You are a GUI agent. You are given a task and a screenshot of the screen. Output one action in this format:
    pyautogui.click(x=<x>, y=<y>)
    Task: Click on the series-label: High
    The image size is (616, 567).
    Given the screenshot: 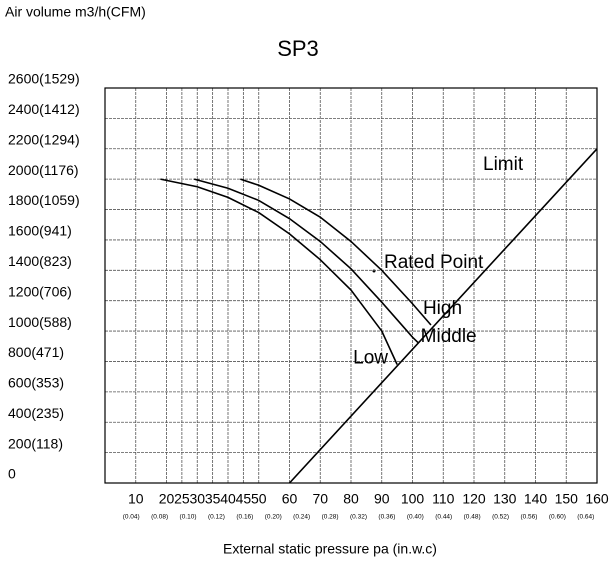 What is the action you would take?
    pyautogui.click(x=442, y=308)
    